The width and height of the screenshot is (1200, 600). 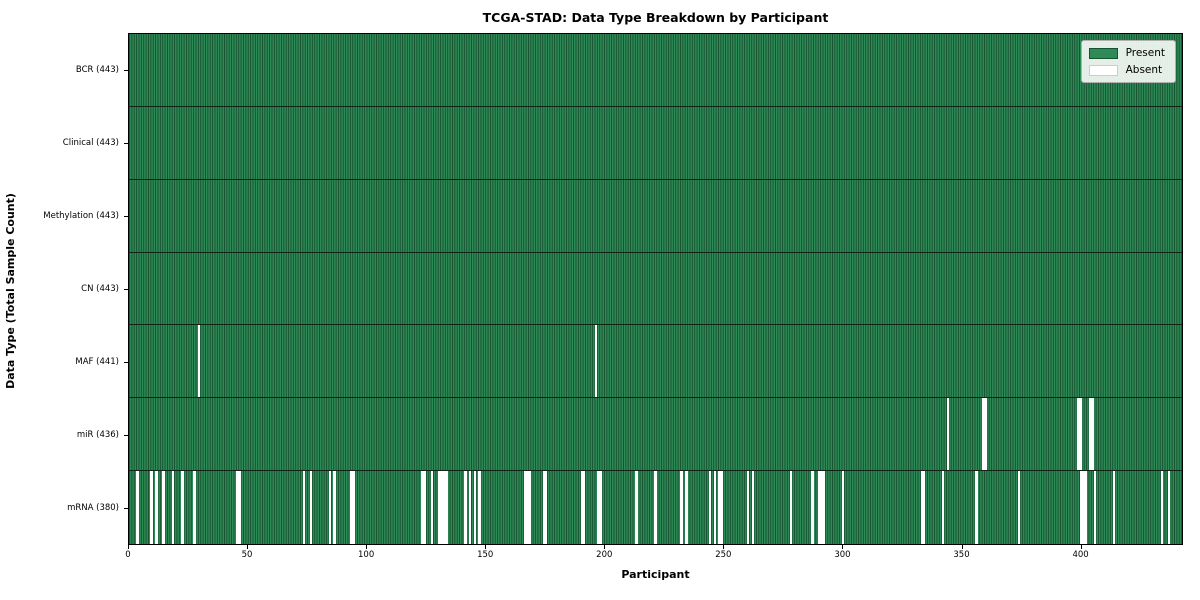 What do you see at coordinates (97, 435) in the screenshot?
I see `y-tick-label-miR: miR (436)` at bounding box center [97, 435].